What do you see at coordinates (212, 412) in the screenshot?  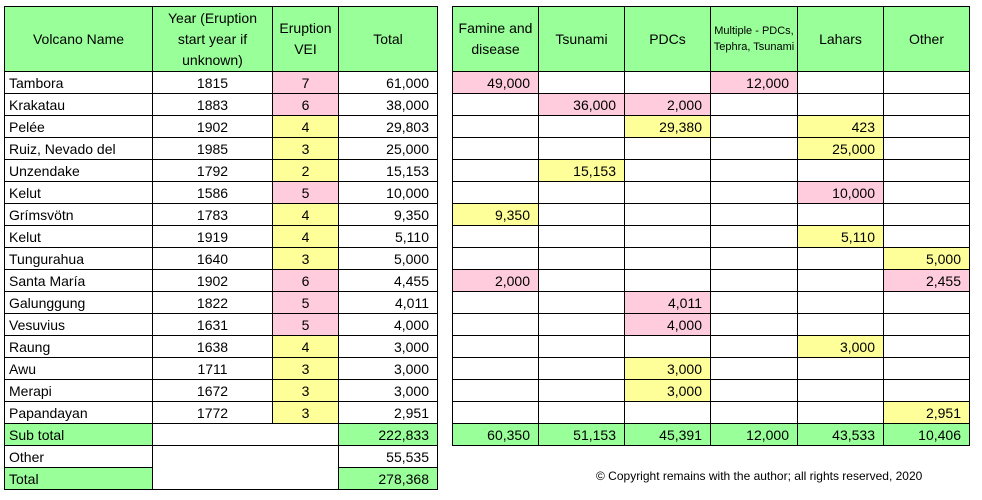 I see `year-cell: 1772` at bounding box center [212, 412].